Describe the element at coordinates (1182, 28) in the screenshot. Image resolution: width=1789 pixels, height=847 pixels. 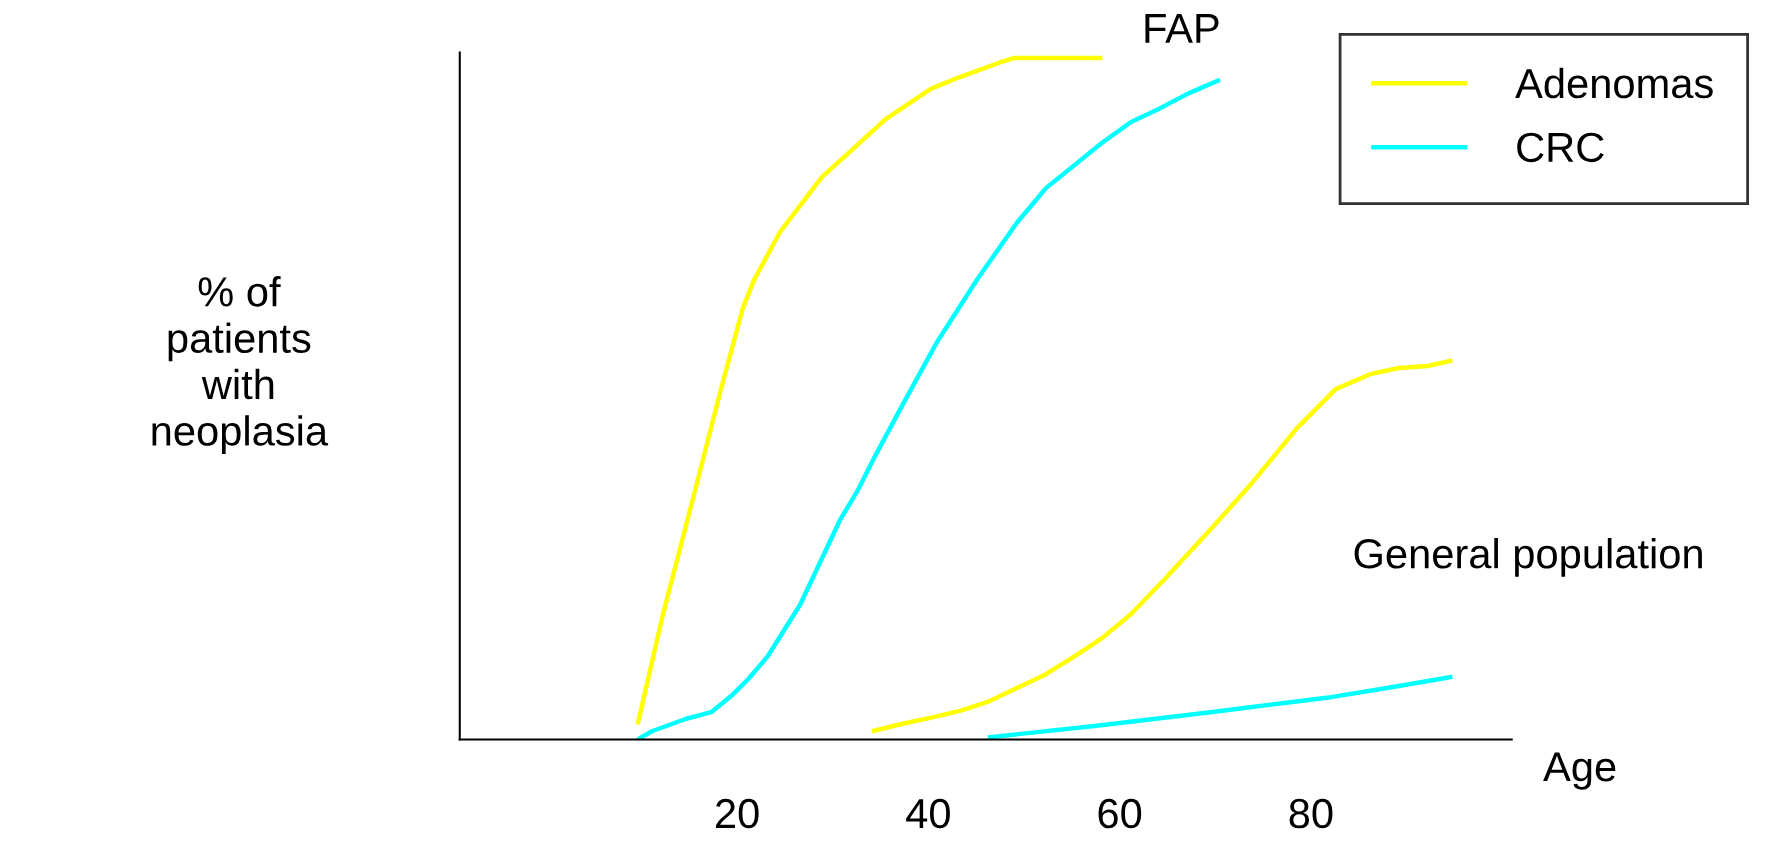
I see `text: FAP` at that location.